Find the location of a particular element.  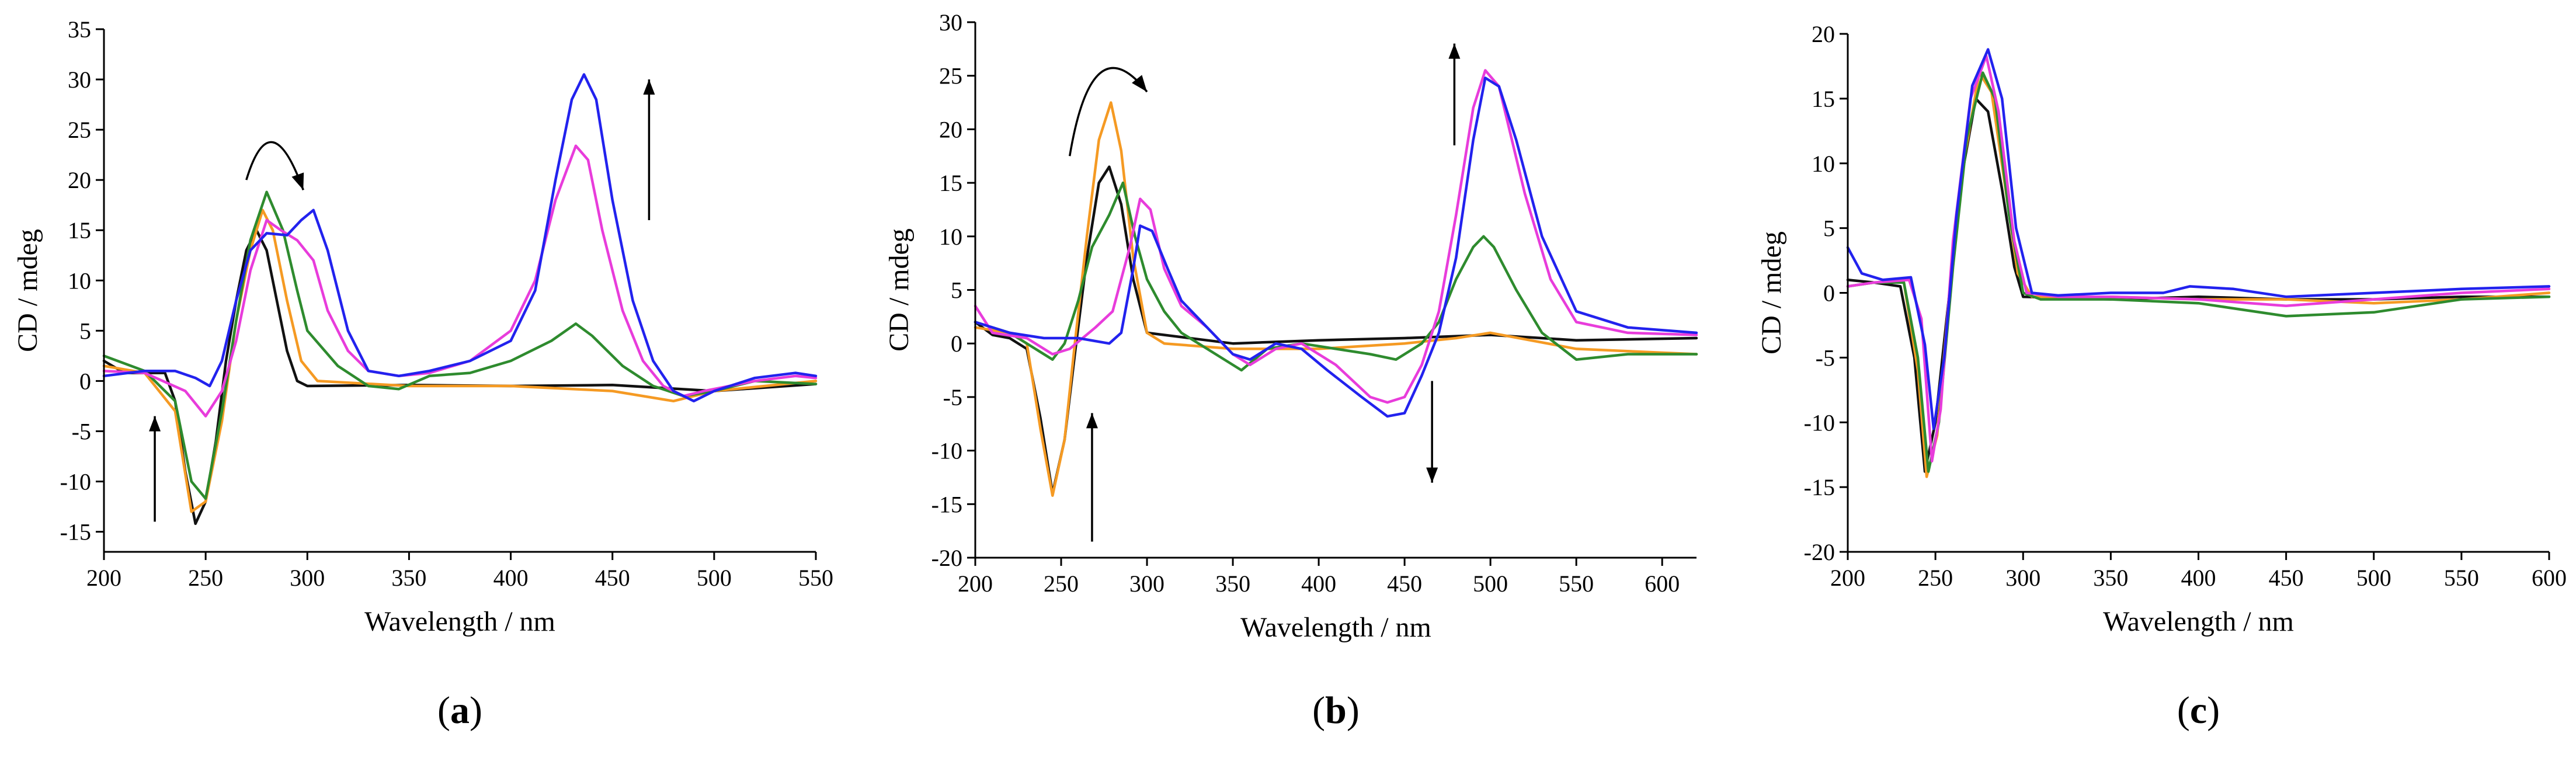

y-tick-label: 35 is located at coordinates (79, 29).